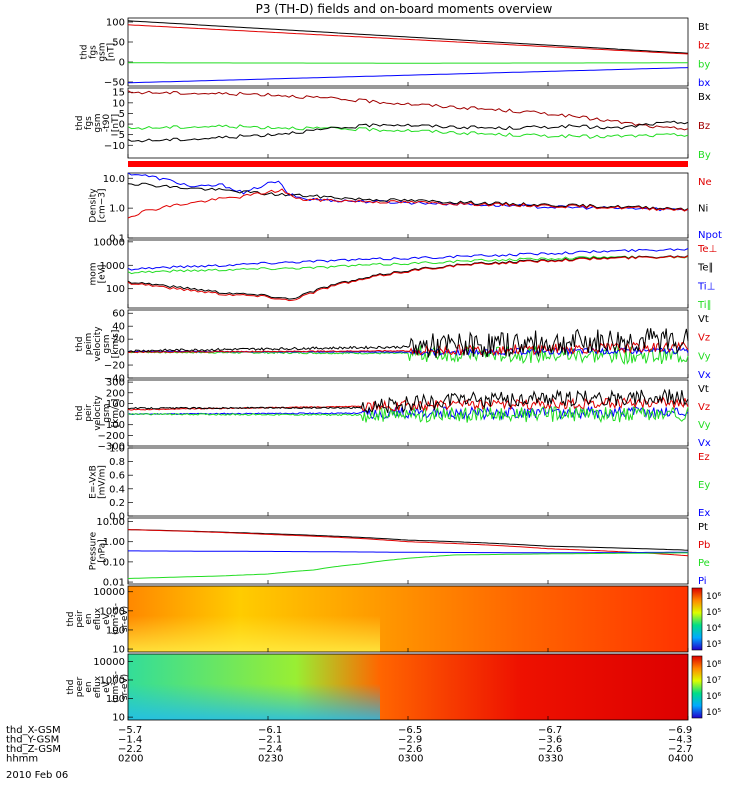 This screenshot has height=800, width=750. I want to click on series-pe-line, so click(407, 565).